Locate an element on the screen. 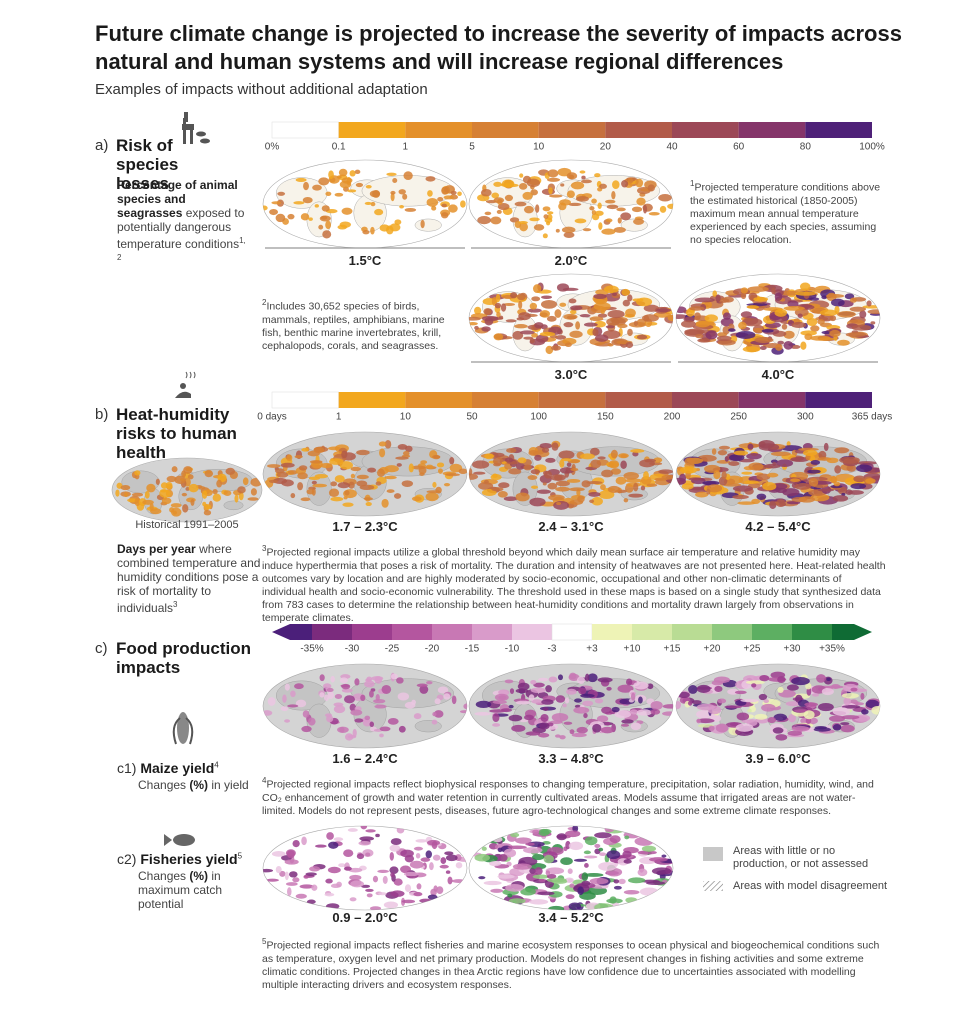 This screenshot has height=1024, width=960. map-label: 1.5°C is located at coordinates (365, 260).